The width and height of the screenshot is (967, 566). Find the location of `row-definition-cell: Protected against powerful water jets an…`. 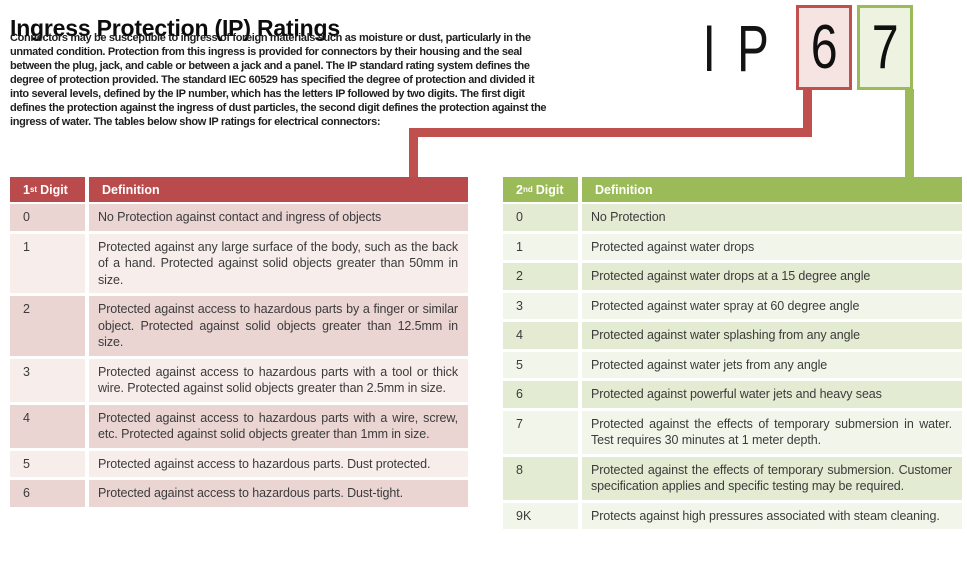

row-definition-cell: Protected against powerful water jets an… is located at coordinates (772, 394).